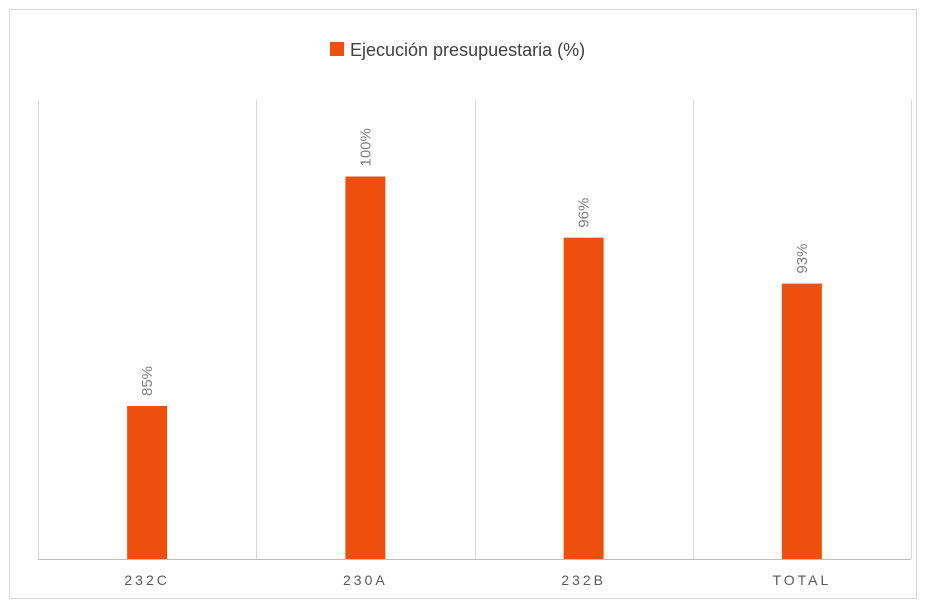  I want to click on legend: Ejecución presupuestaria (%), so click(457, 50).